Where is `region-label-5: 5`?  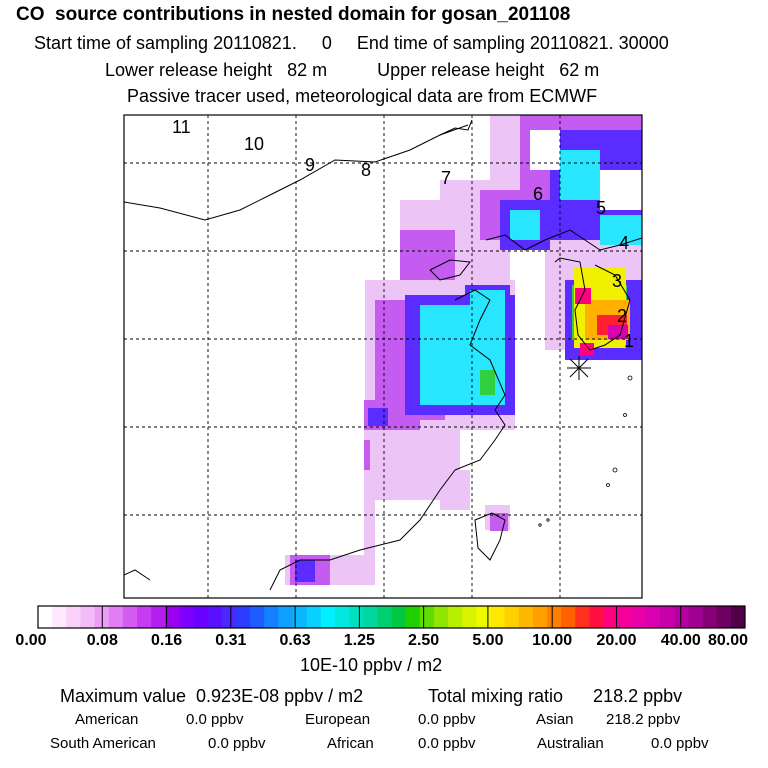
region-label-5: 5 is located at coordinates (601, 208).